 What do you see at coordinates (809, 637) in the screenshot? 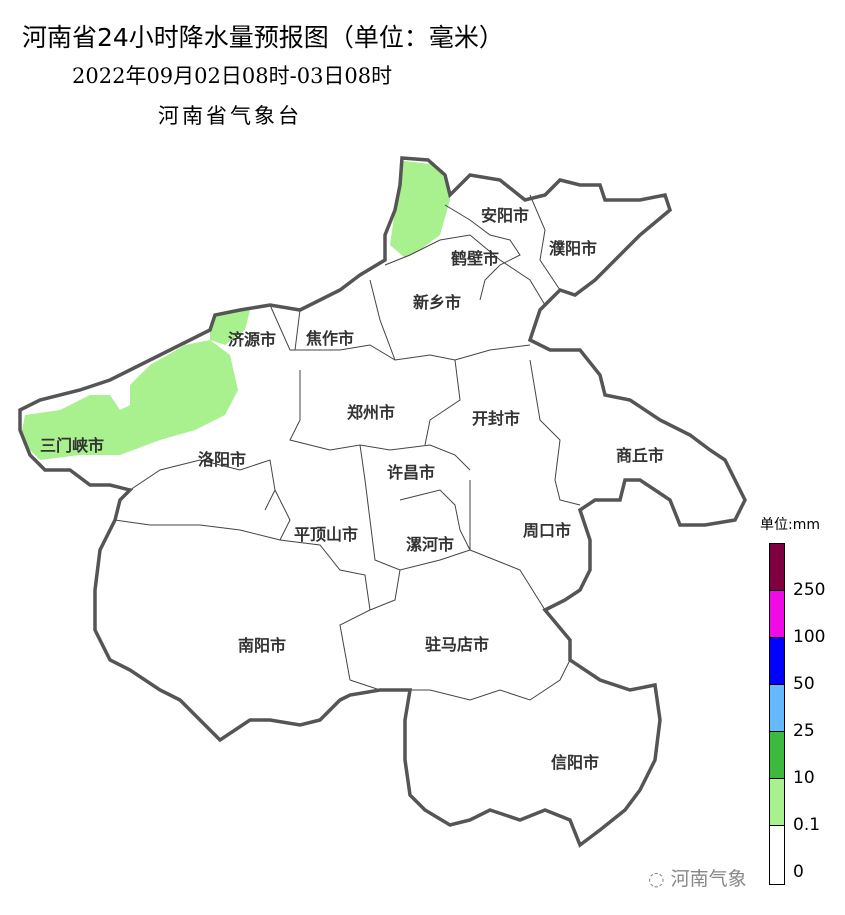
I see `legend-tick-label: 100` at bounding box center [809, 637].